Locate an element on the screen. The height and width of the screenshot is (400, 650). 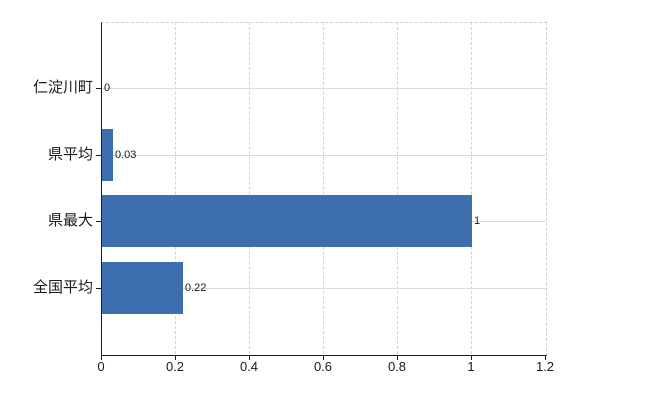
x-axis-tick-label: 0.4 is located at coordinates (249, 366).